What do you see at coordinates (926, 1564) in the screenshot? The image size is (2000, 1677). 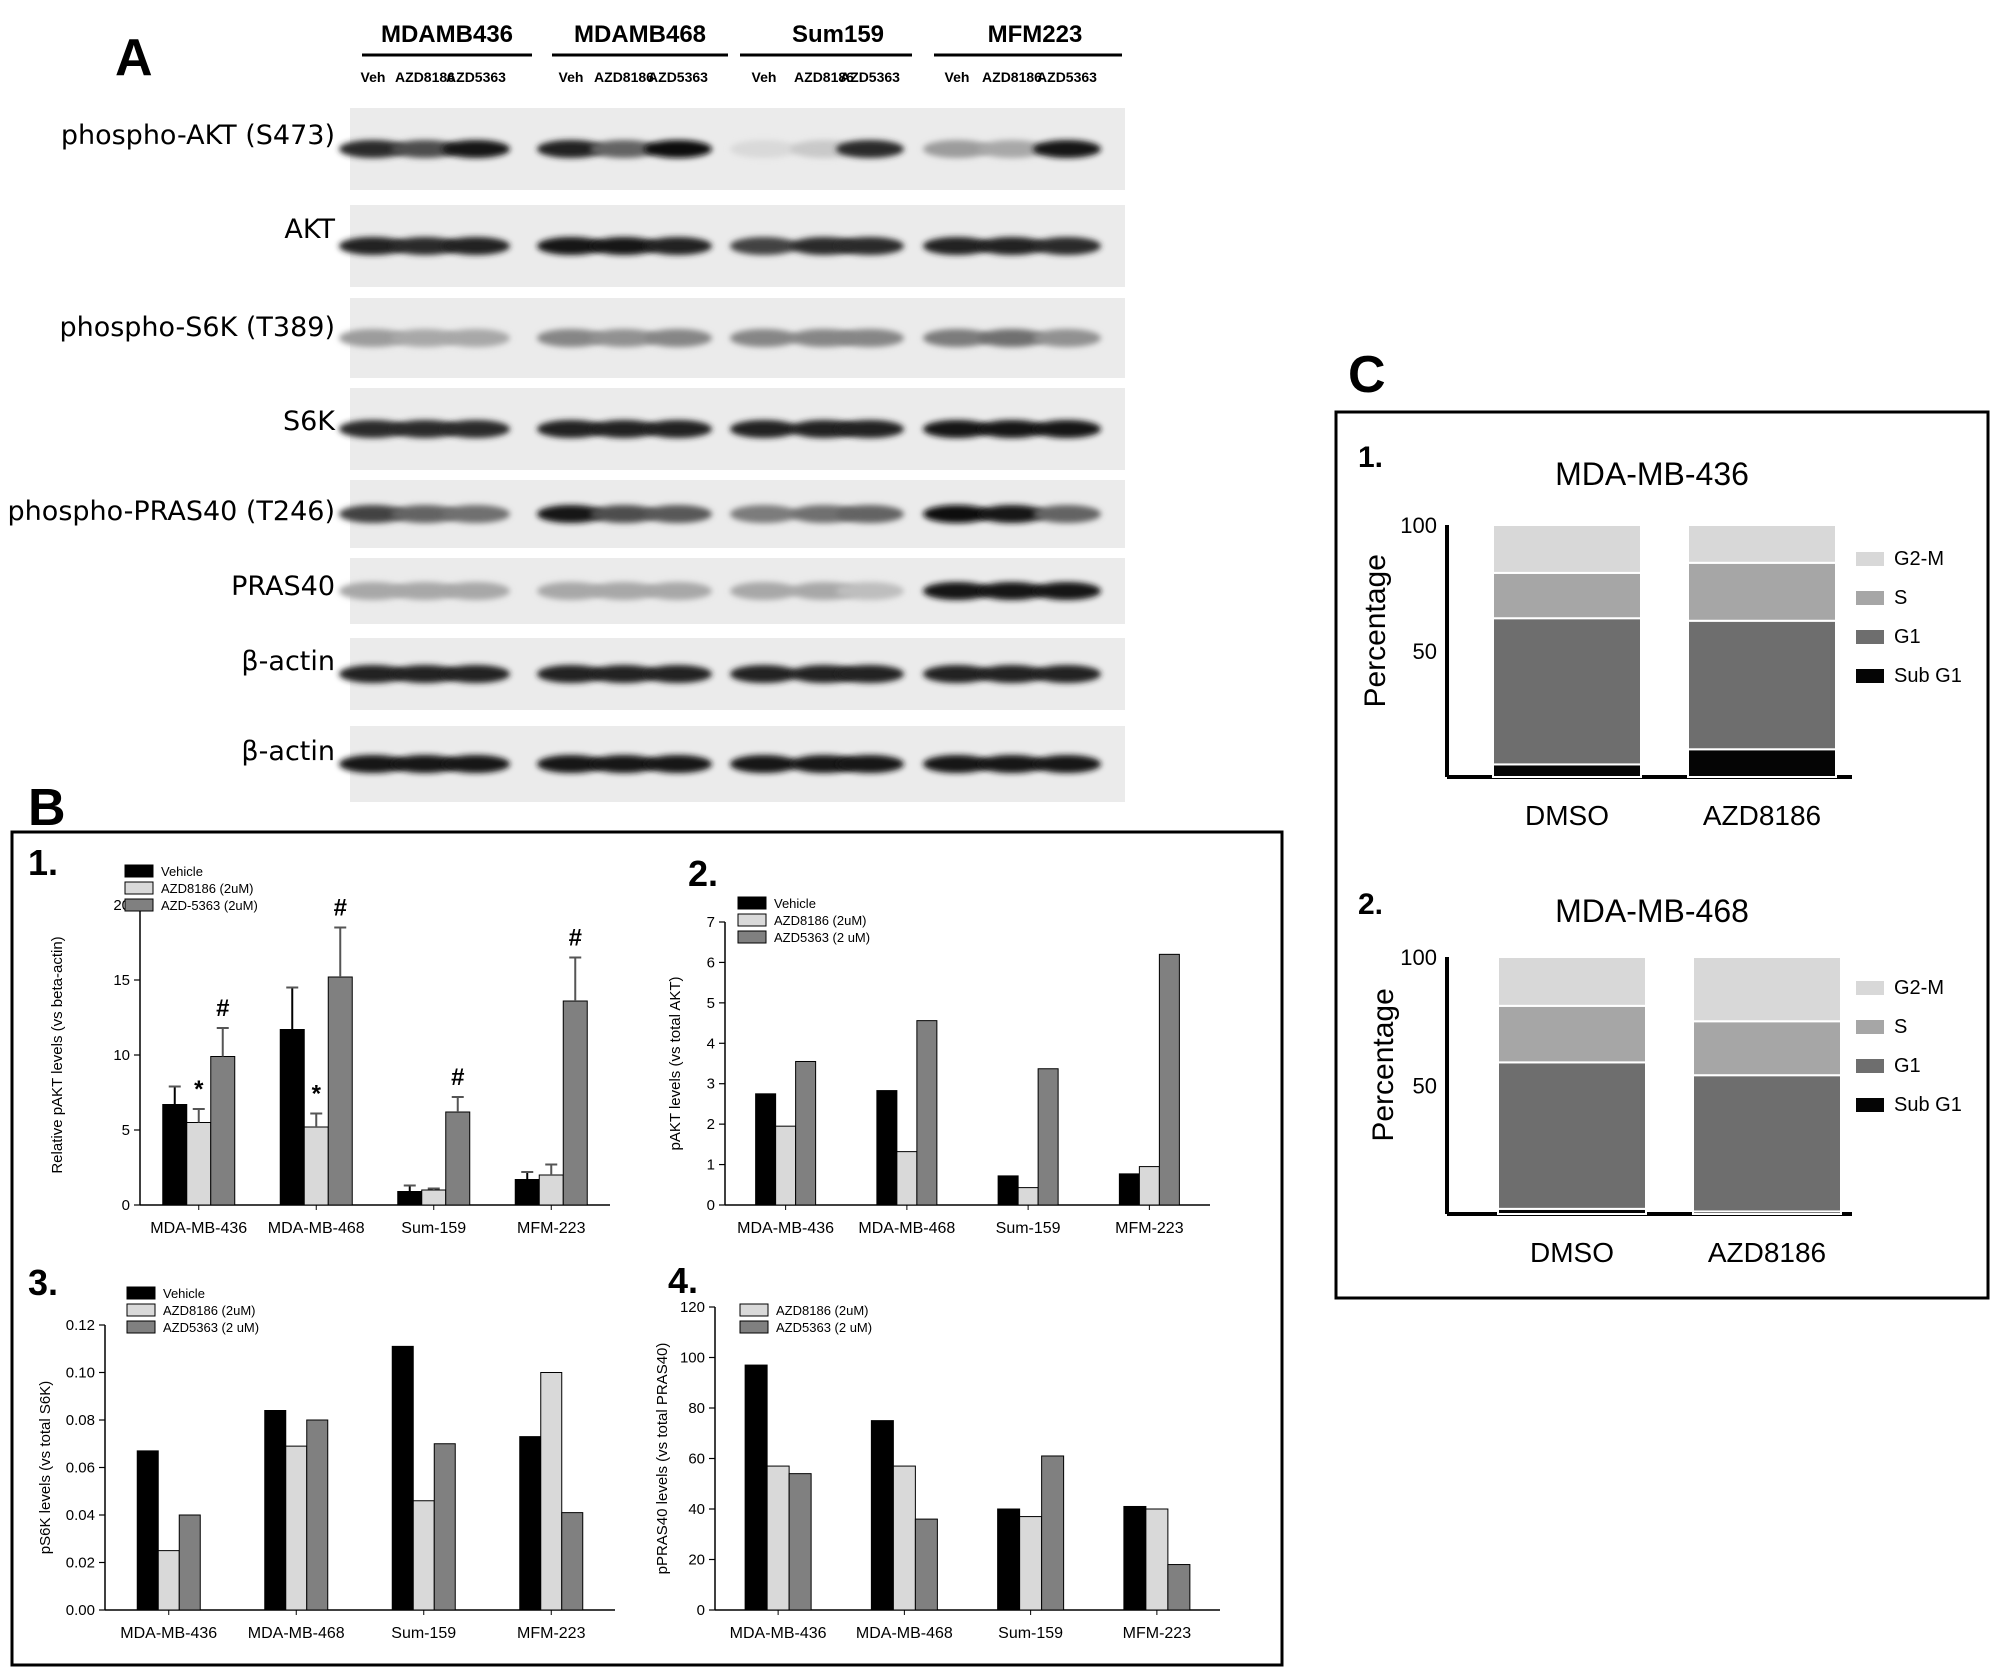 I see `bar-B4-s2-c1` at bounding box center [926, 1564].